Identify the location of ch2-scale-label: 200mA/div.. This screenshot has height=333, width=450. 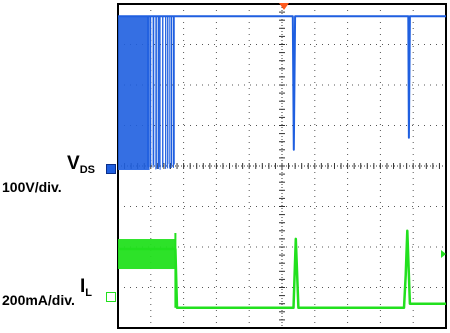
(38, 300).